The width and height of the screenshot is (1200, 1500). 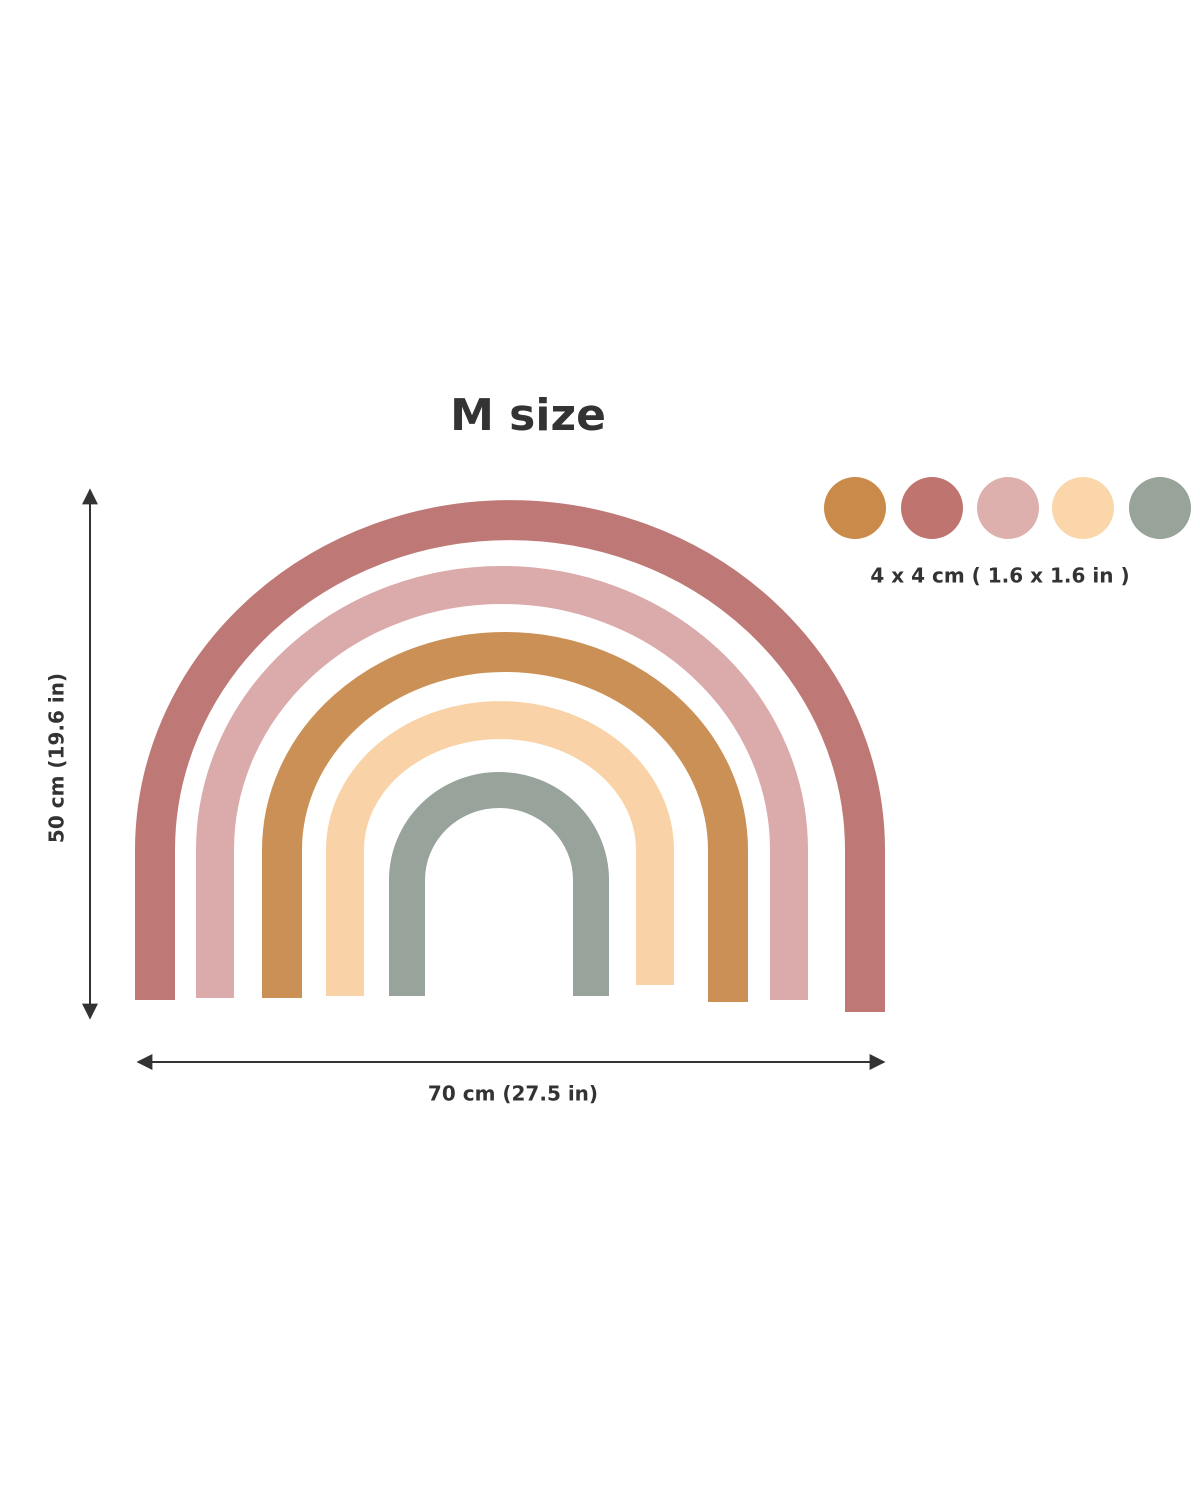 I want to click on dots-label: 4 x 4 cm ( 1.6 x 1.6 in ), so click(x=999, y=576).